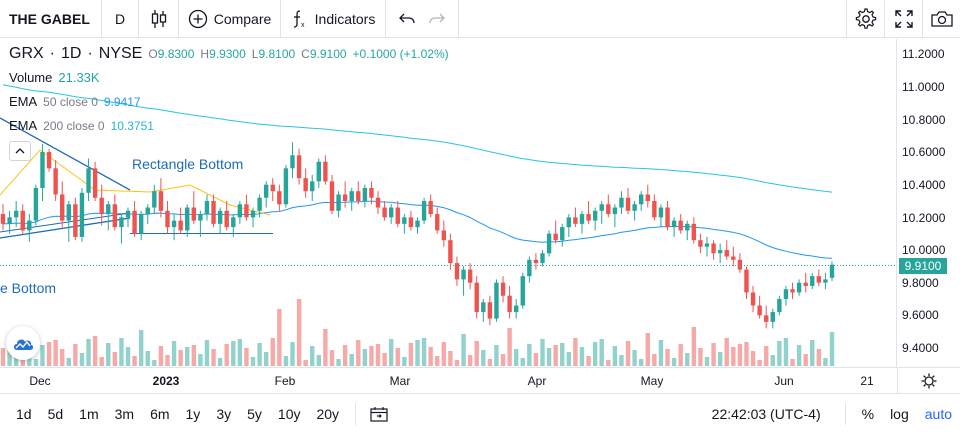 The height and width of the screenshot is (433, 960). I want to click on ema200-params: 200 close 0, so click(74, 126).